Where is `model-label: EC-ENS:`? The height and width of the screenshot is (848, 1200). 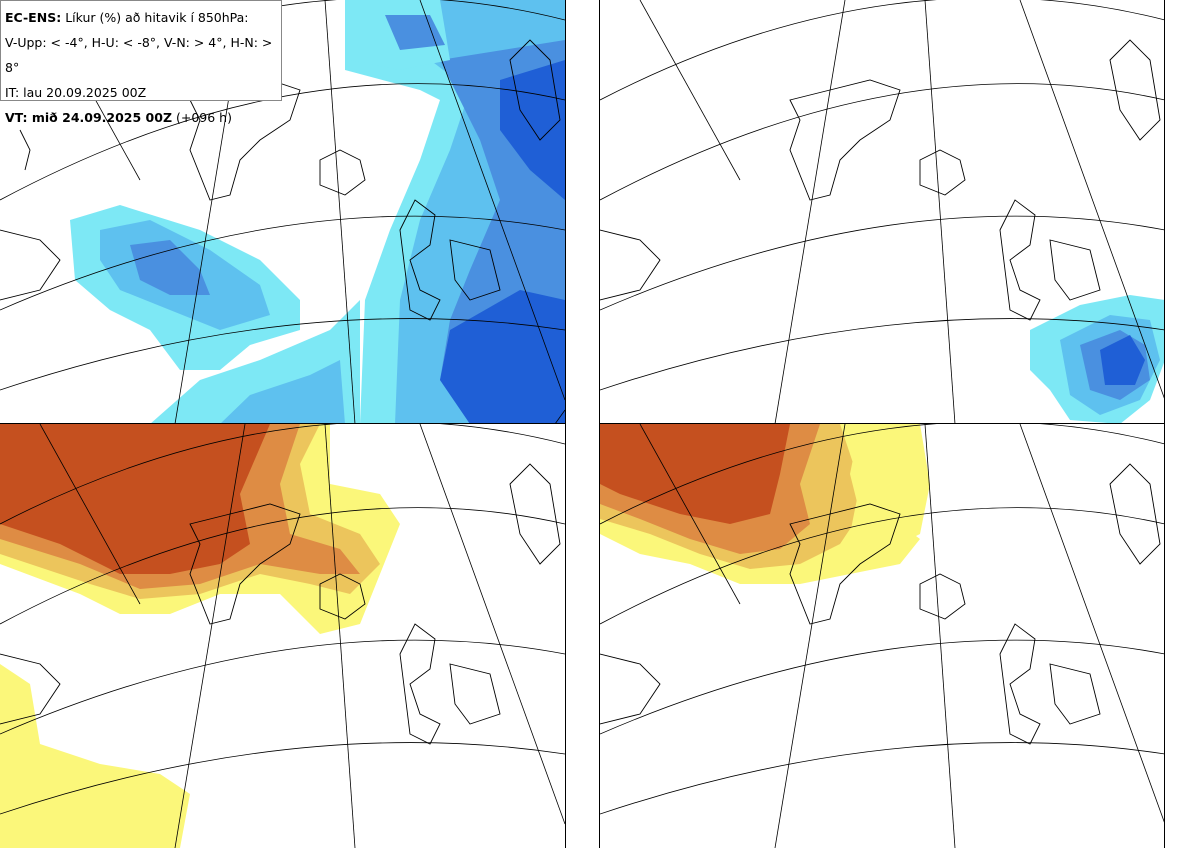
model-label: EC-ENS: is located at coordinates (33, 17).